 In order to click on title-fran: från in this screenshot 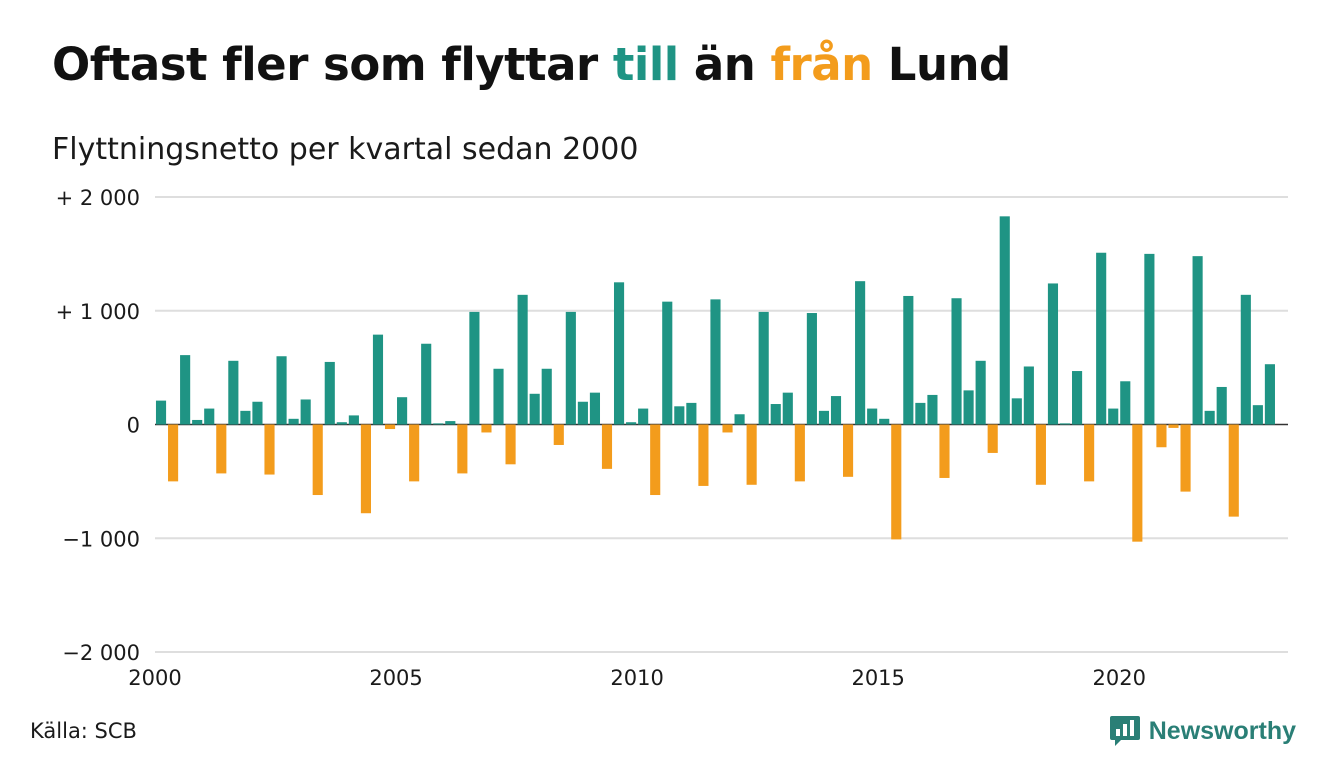, I will do `click(821, 64)`.